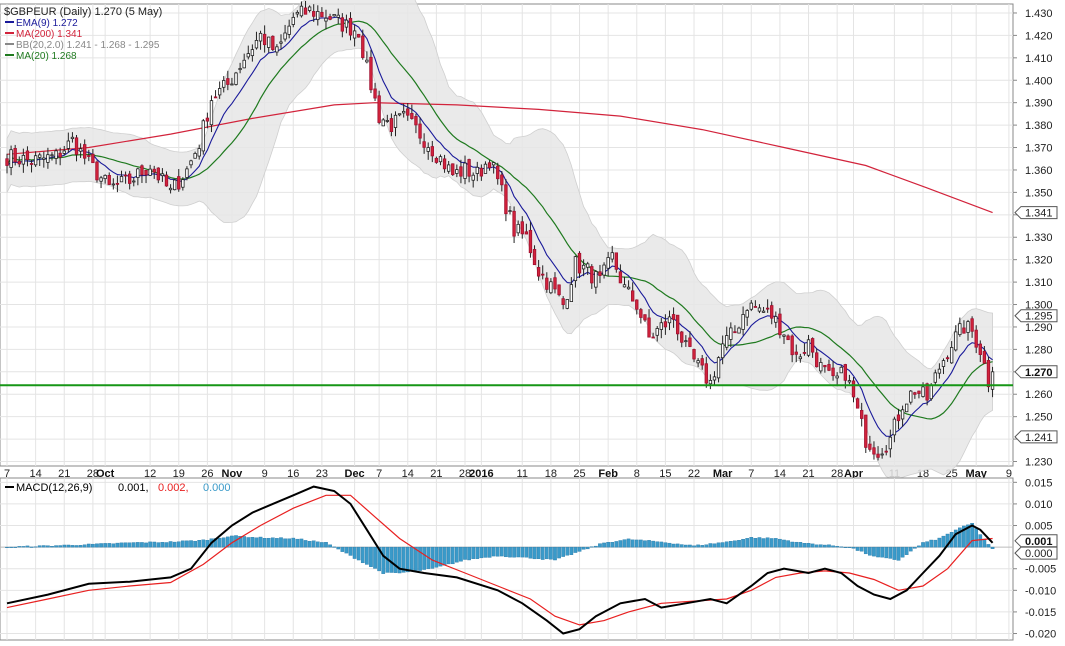  I want to click on x-tick-label: 19, so click(179, 474).